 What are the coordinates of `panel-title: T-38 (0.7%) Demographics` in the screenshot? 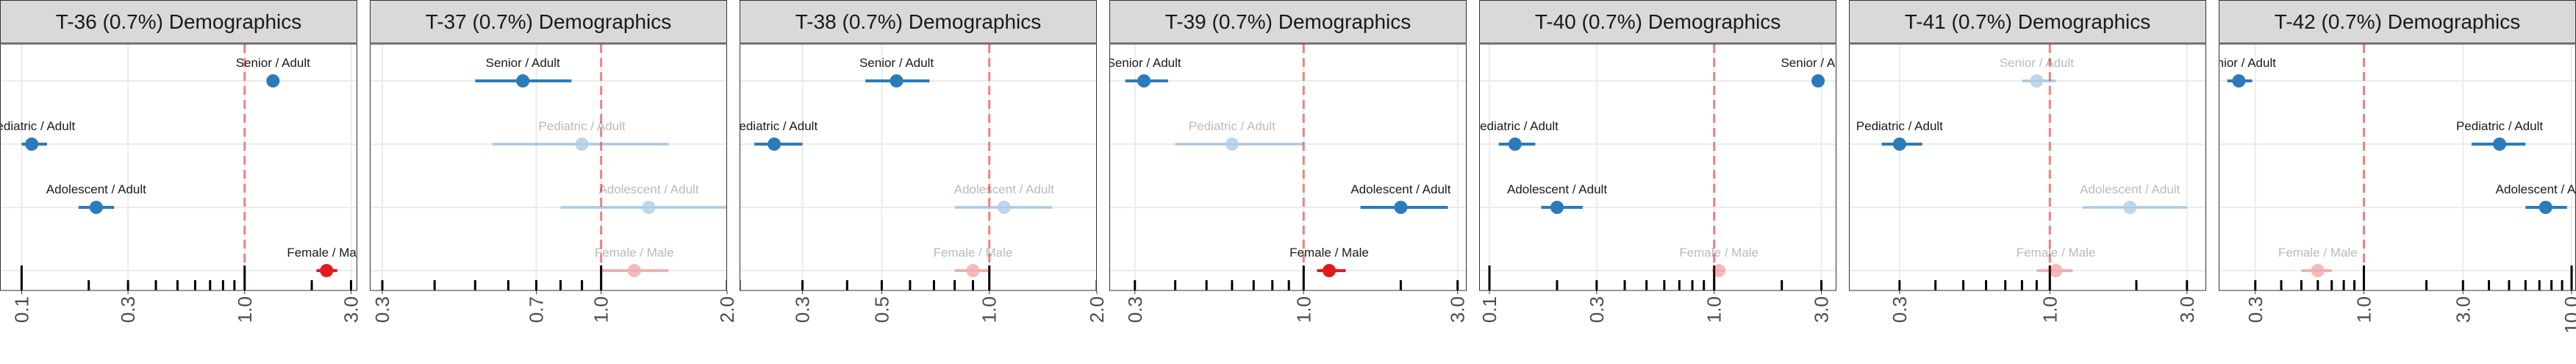 It's located at (919, 21).